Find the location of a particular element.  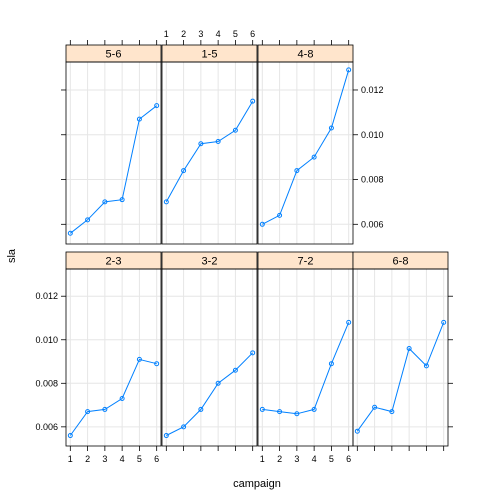

panel-3-2: 3-2 is located at coordinates (209, 351).